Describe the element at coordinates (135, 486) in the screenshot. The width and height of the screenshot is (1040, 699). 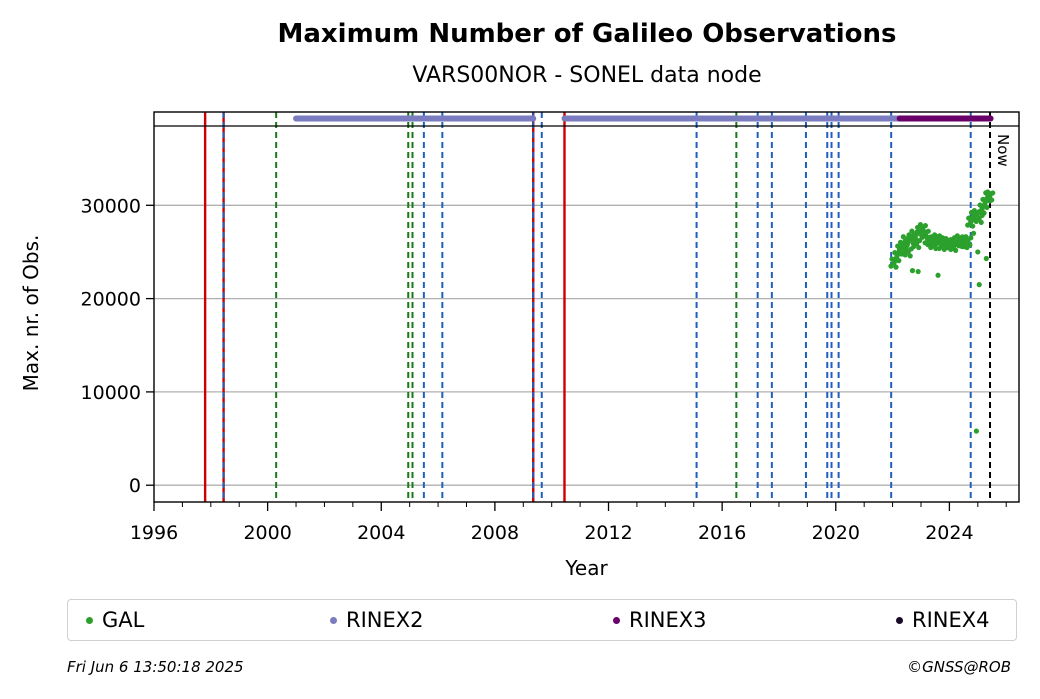
I see `y-tick-label: 0` at that location.